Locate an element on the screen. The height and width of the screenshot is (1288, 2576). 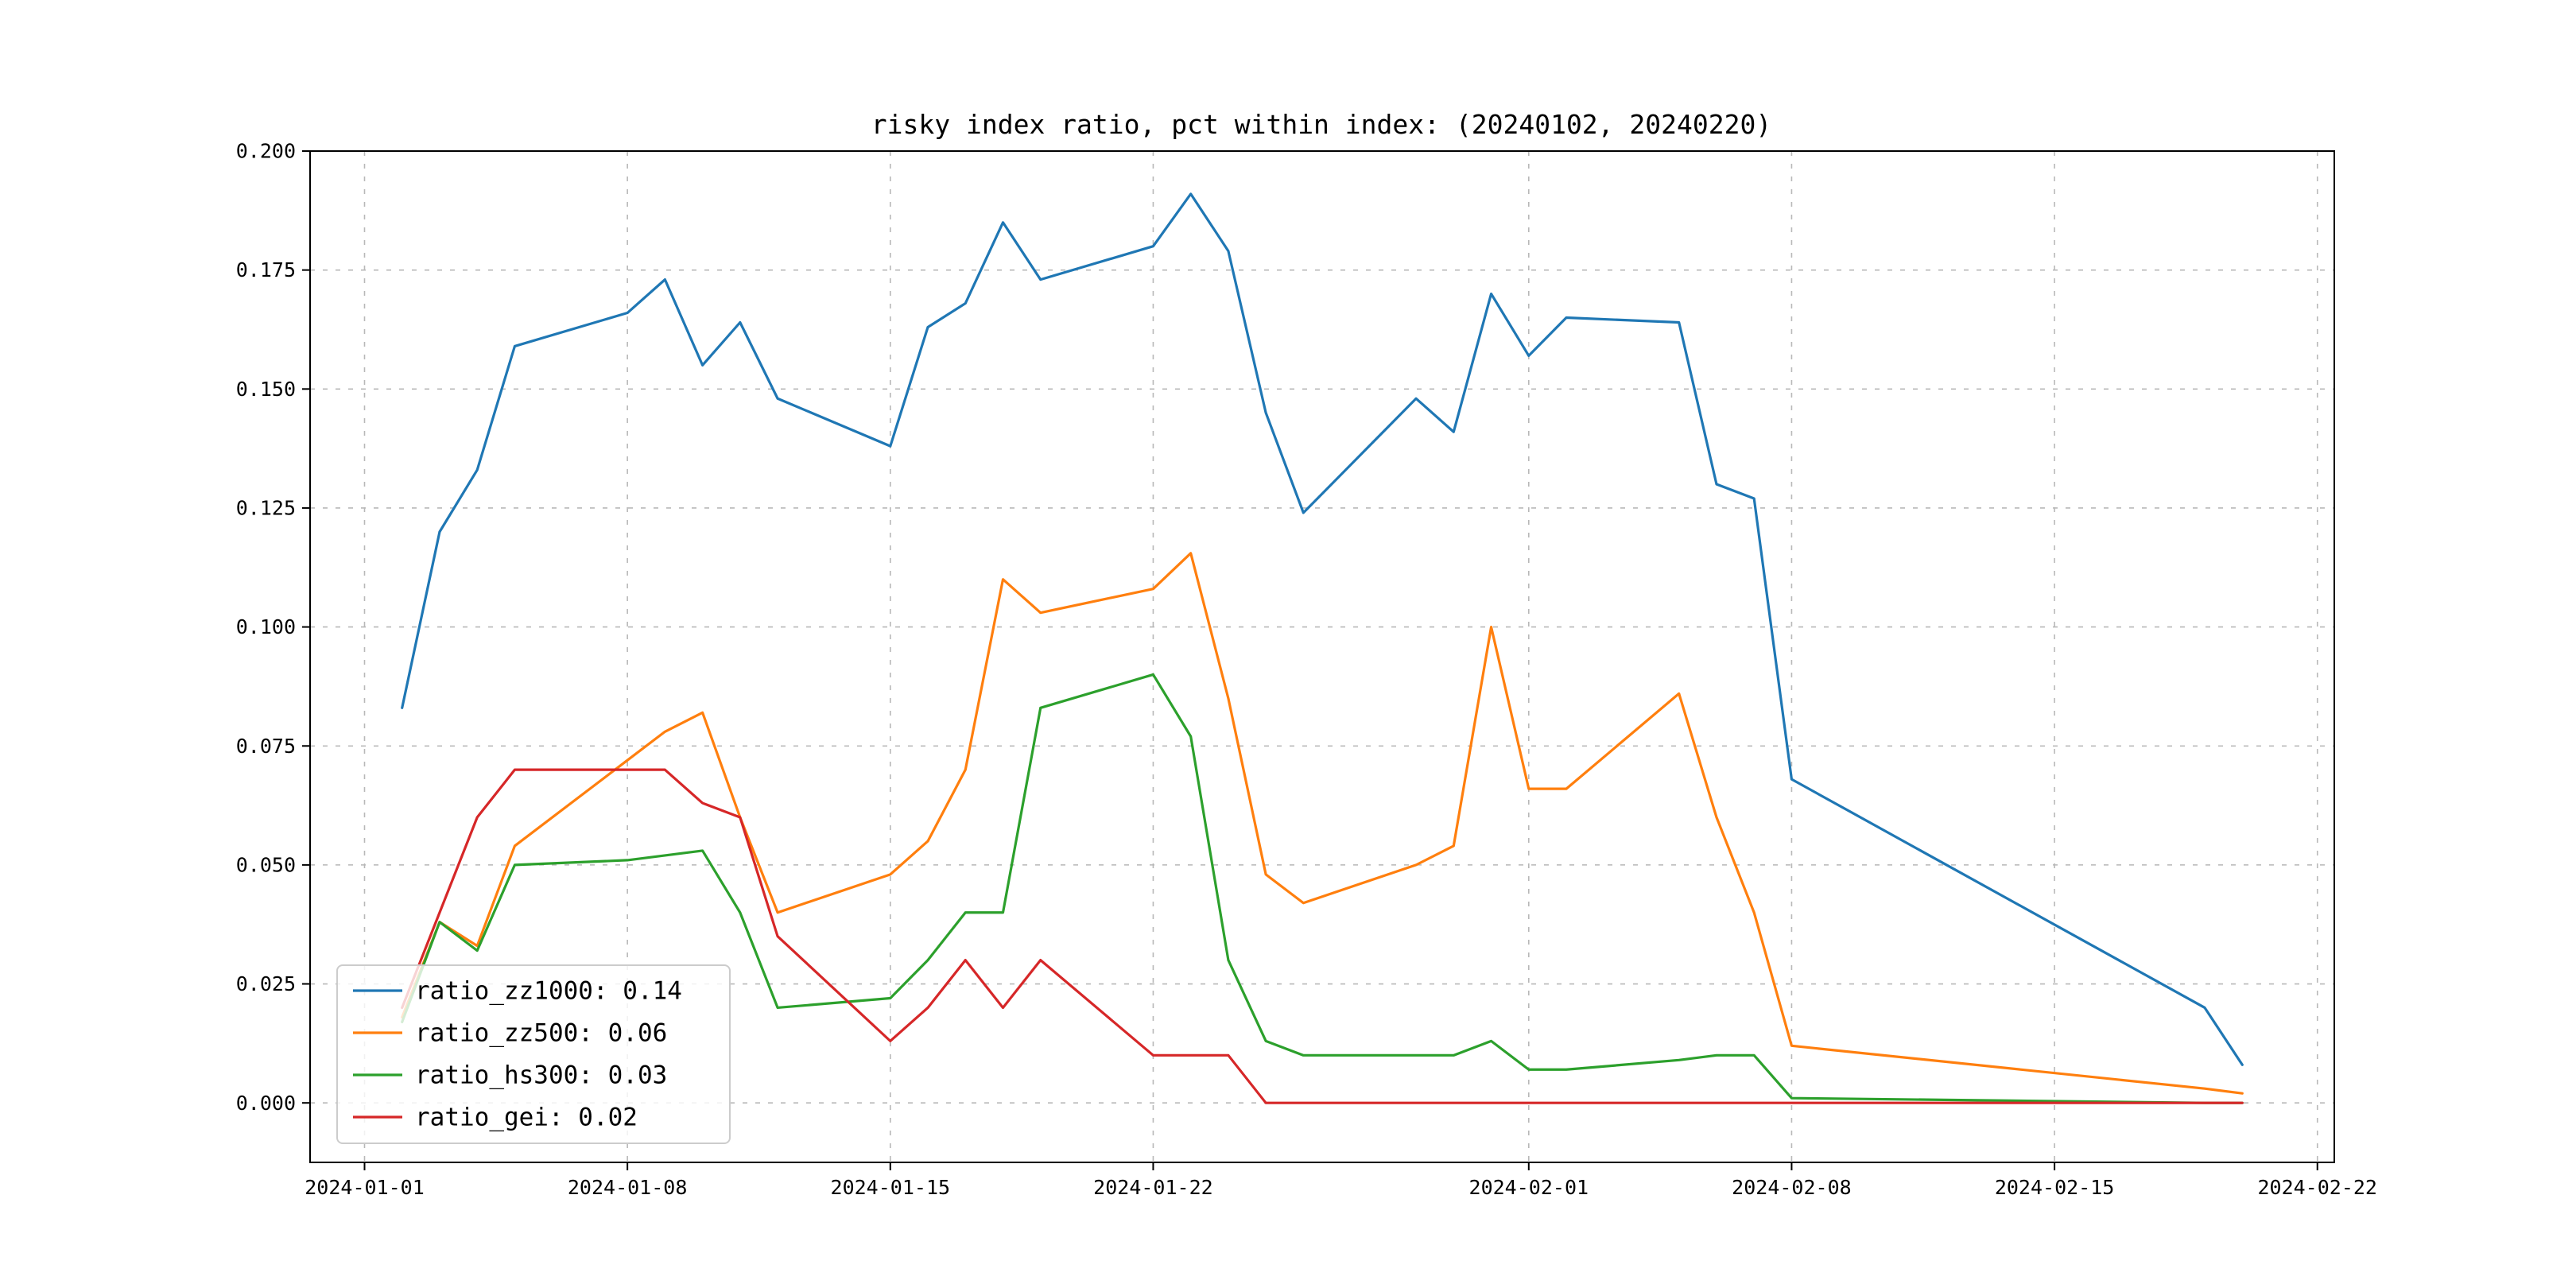
x-tick-label: 2024-02-15 is located at coordinates (2055, 1187).